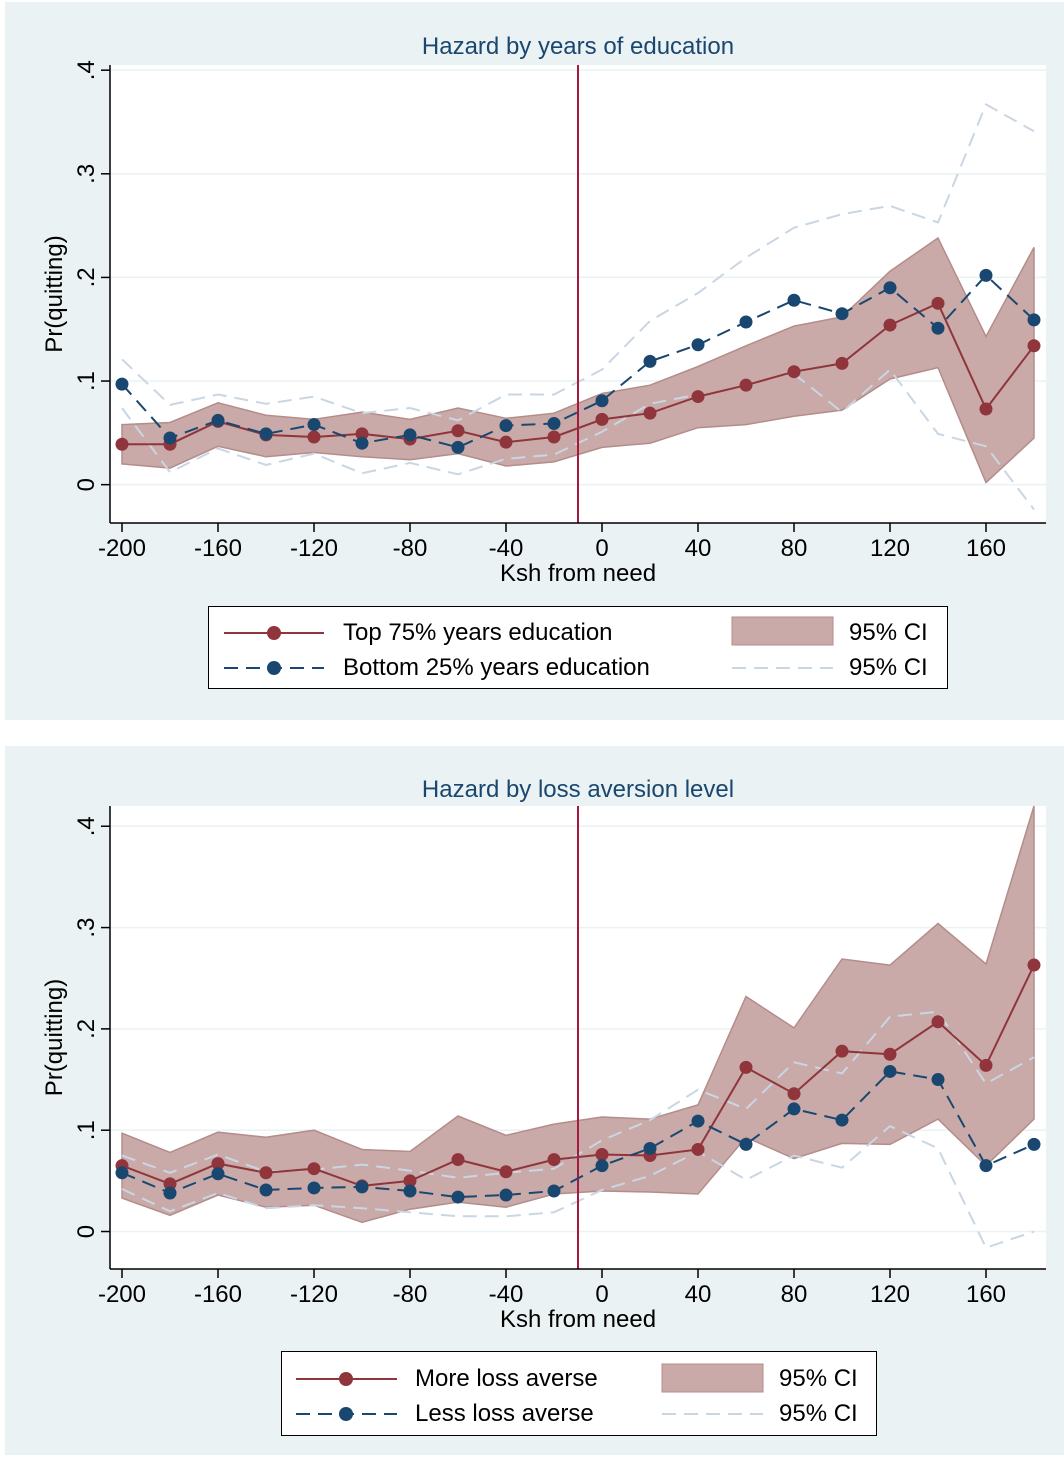  What do you see at coordinates (506, 548) in the screenshot?
I see `x-tick-label: -40` at bounding box center [506, 548].